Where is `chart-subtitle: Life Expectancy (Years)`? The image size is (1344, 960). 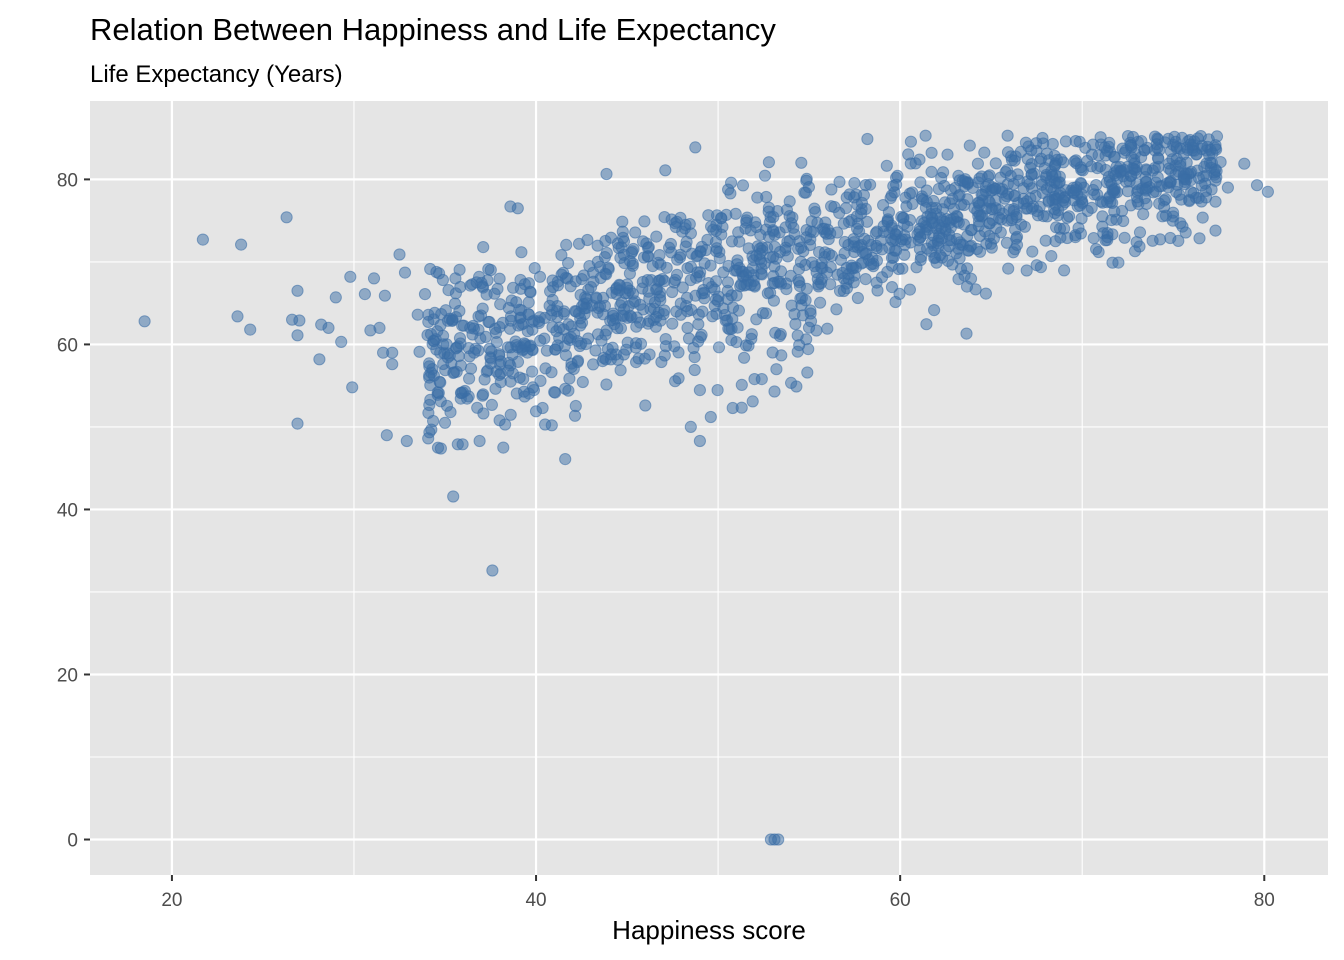
chart-subtitle: Life Expectancy (Years) is located at coordinates (216, 74).